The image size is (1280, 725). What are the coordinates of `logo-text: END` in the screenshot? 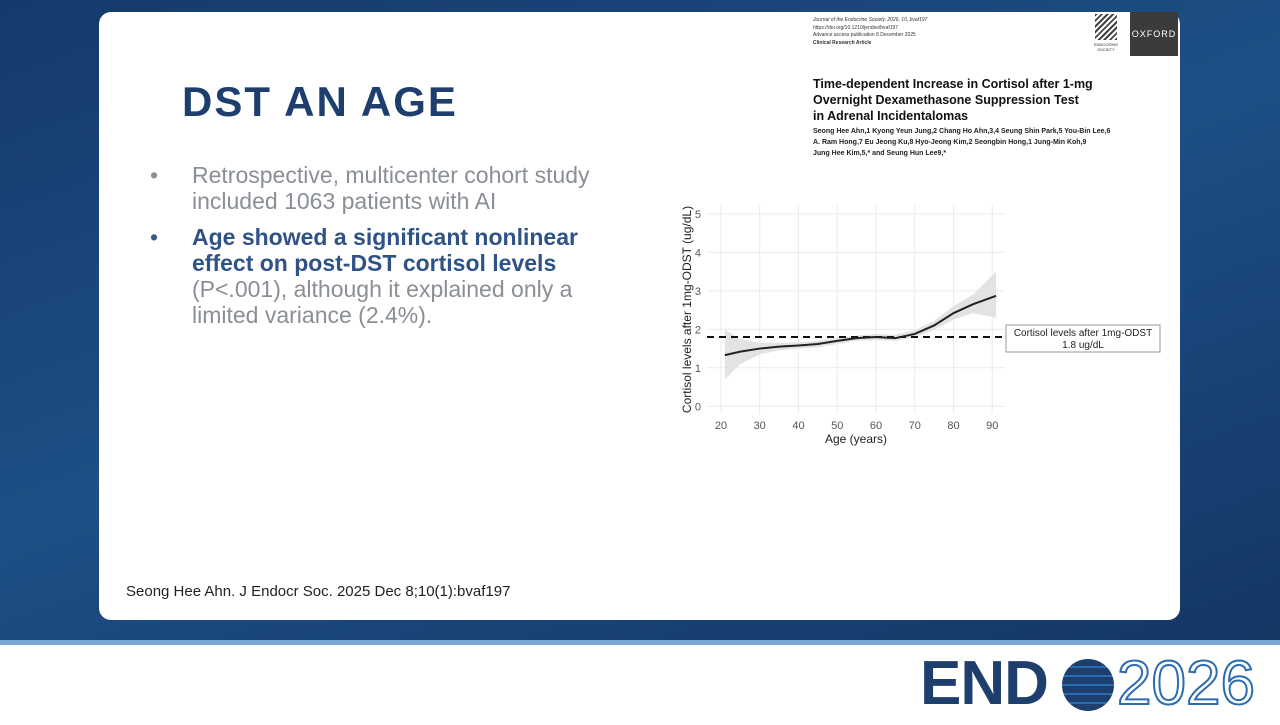 It's located at (984, 683).